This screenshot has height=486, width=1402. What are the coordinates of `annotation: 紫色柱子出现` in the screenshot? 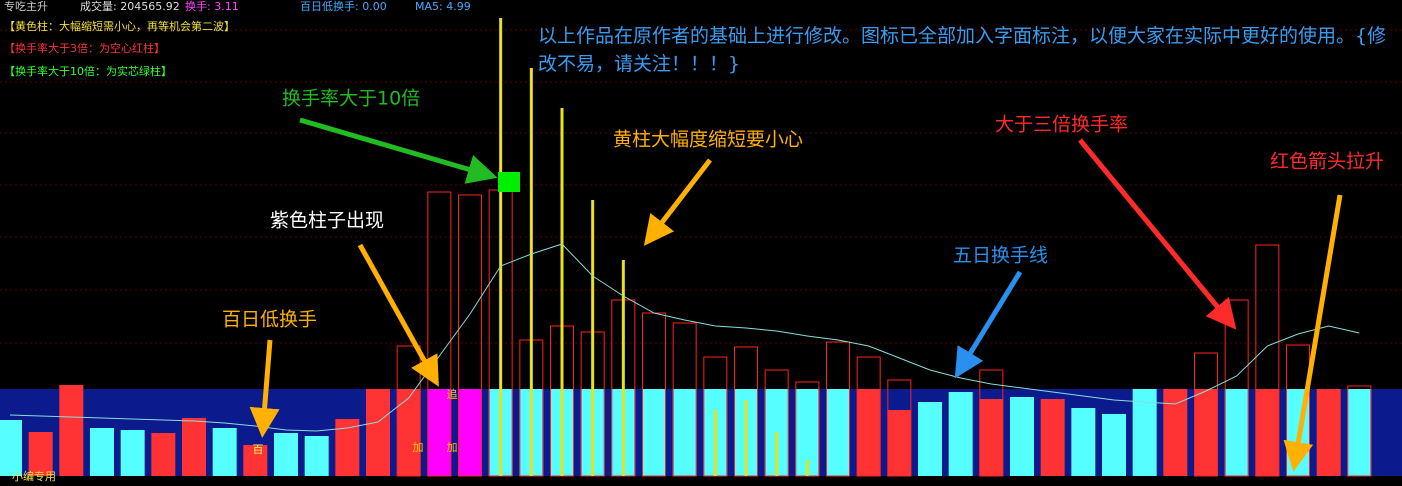 It's located at (327, 221).